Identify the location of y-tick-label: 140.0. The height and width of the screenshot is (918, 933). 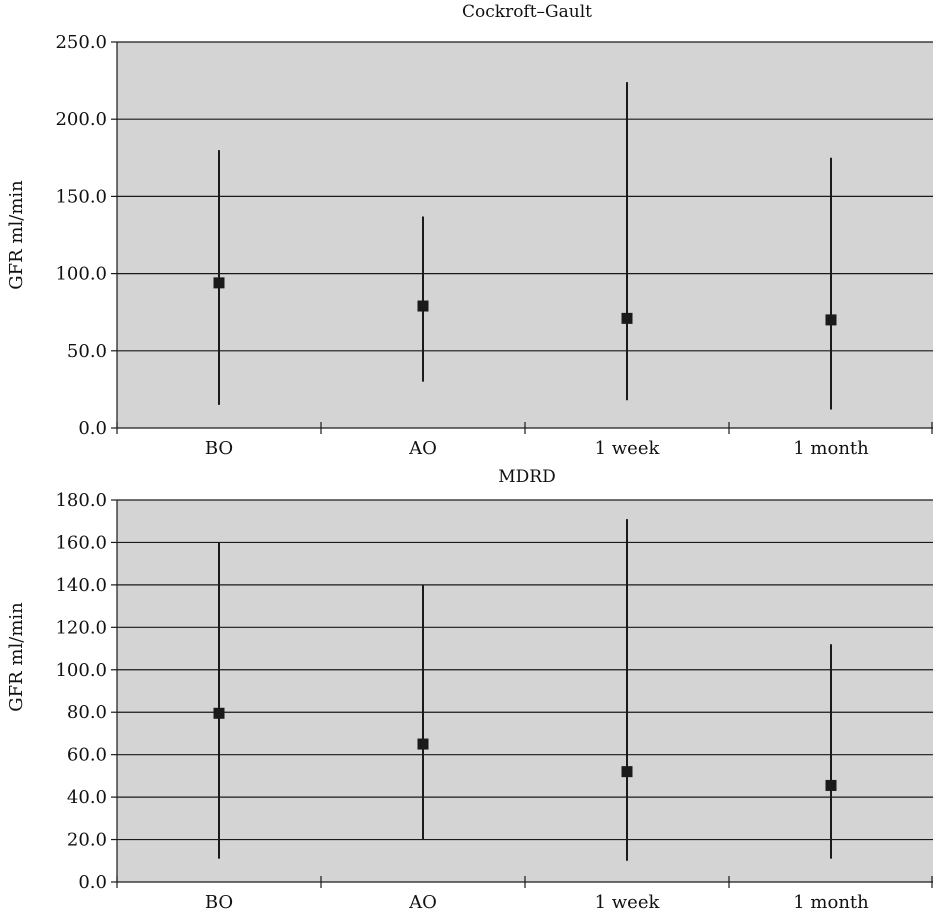
(81, 585).